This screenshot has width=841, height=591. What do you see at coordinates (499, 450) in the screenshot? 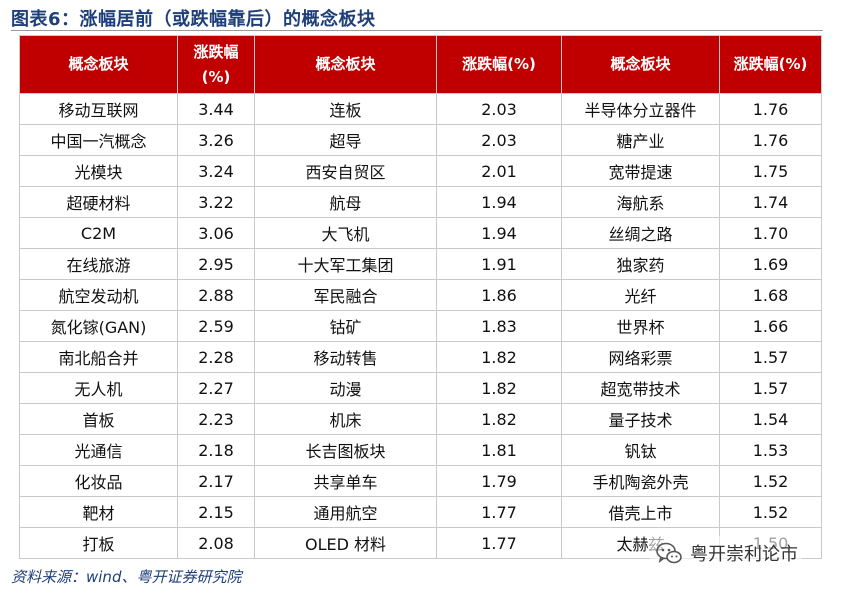
I see `cell-change-2: 1.81` at bounding box center [499, 450].